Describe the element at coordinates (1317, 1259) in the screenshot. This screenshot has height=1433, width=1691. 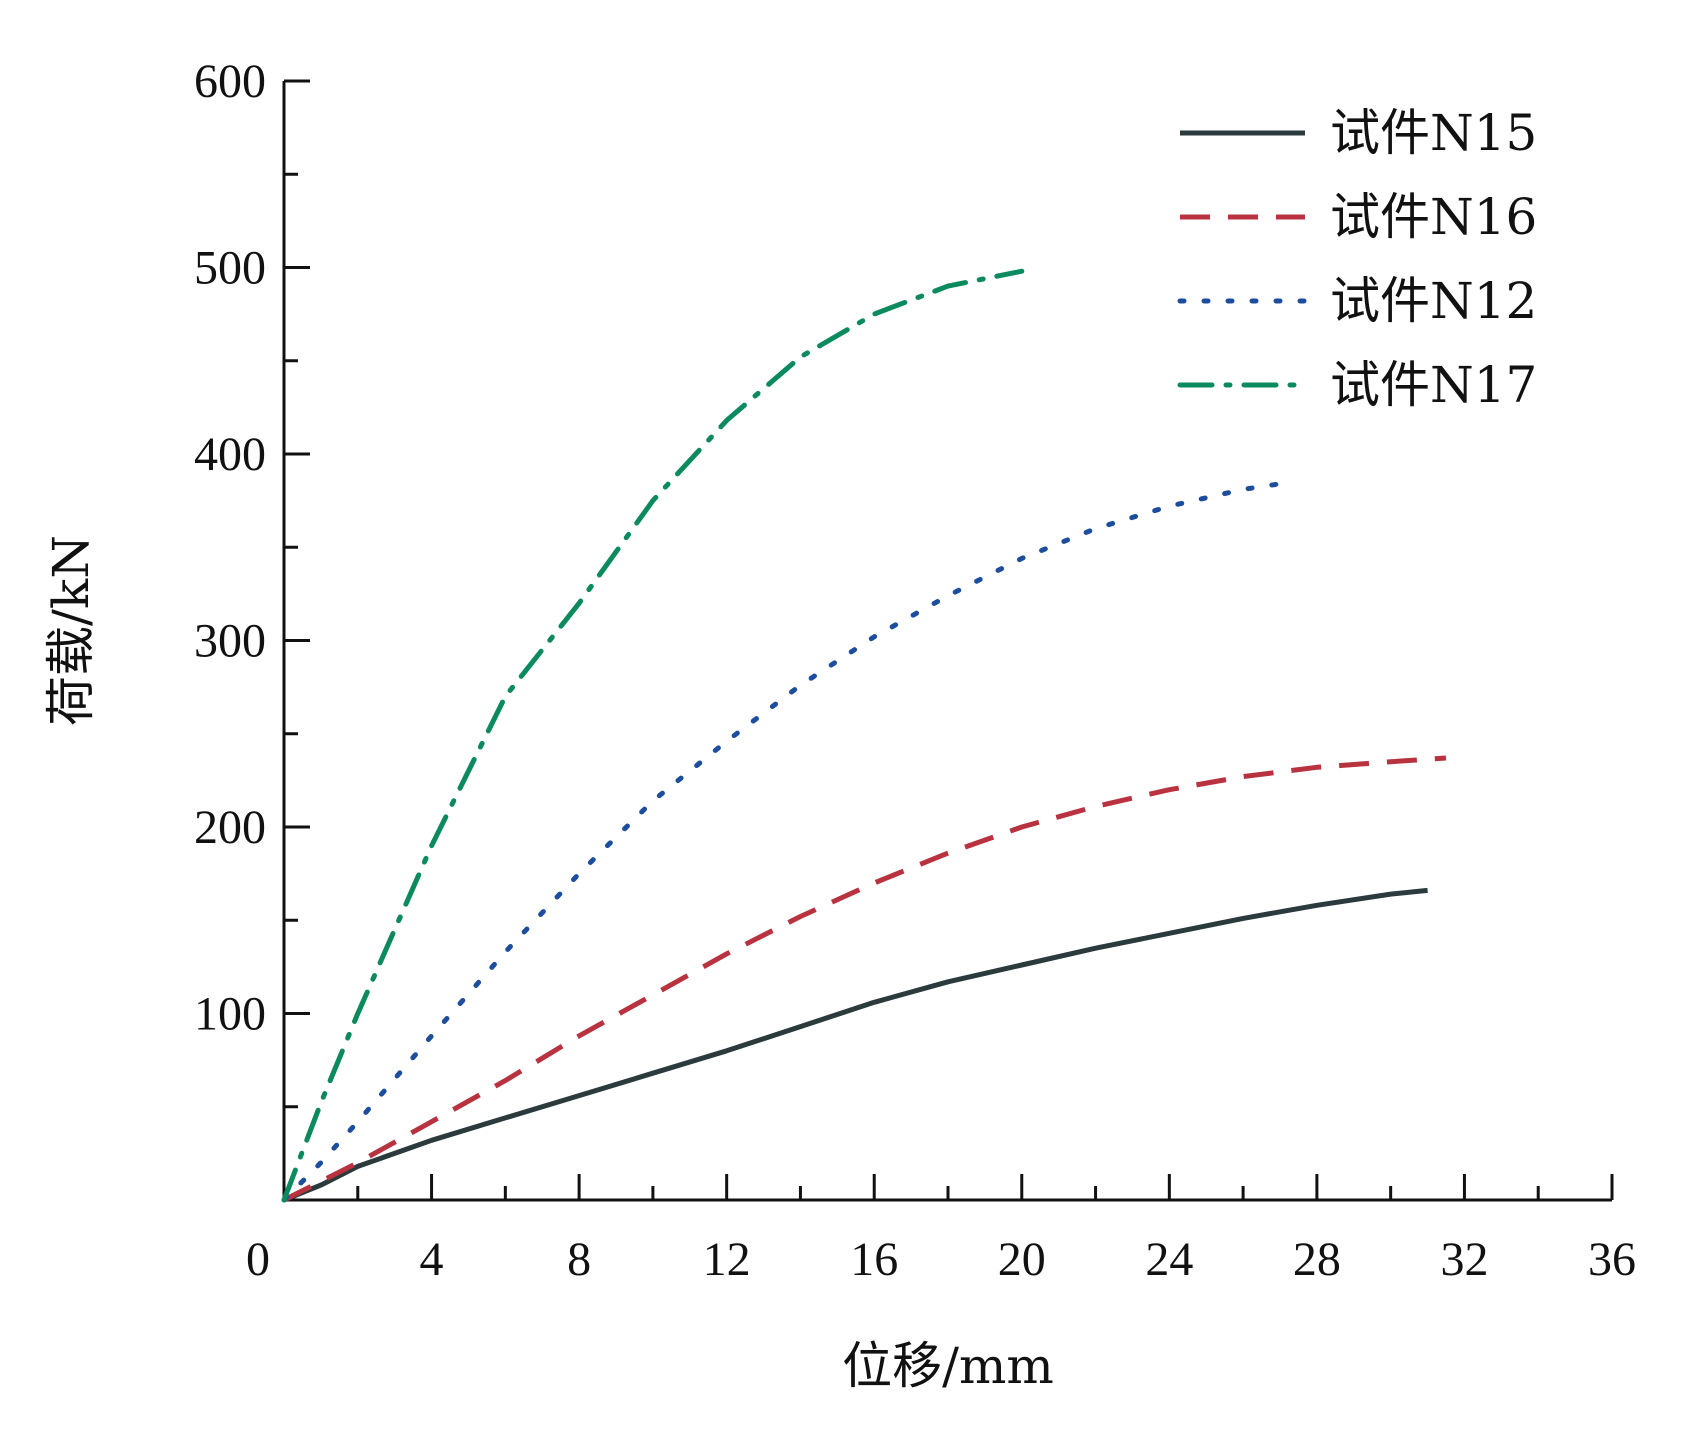
I see `x-tick-label: 28` at that location.